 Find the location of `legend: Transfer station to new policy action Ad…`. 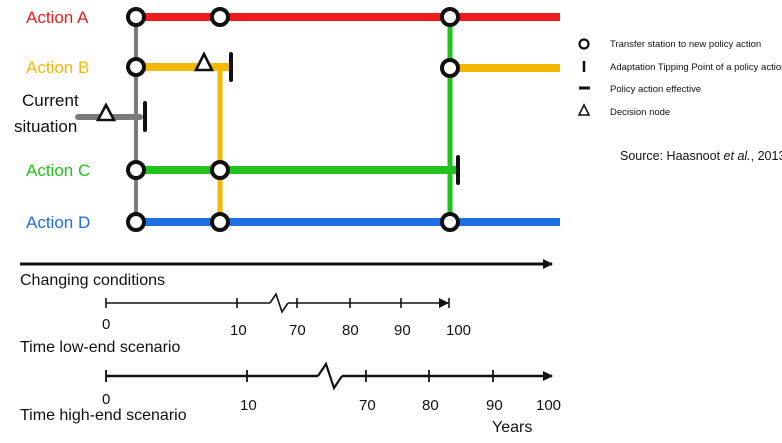

legend: Transfer station to new policy action Ad… is located at coordinates (679, 78).